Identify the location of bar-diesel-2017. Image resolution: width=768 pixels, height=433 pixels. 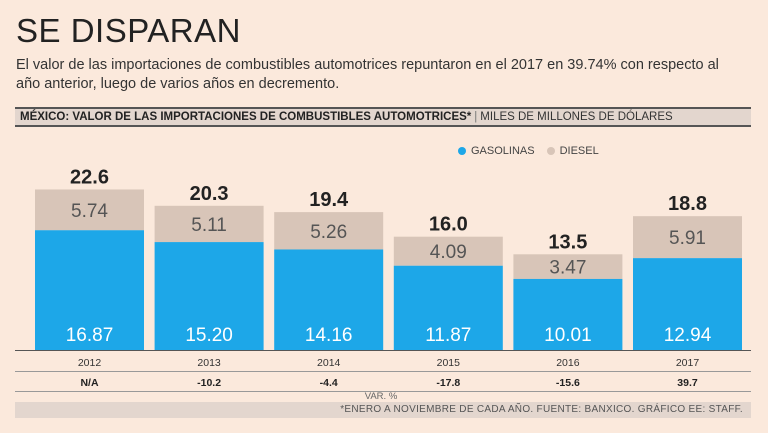
(687, 237).